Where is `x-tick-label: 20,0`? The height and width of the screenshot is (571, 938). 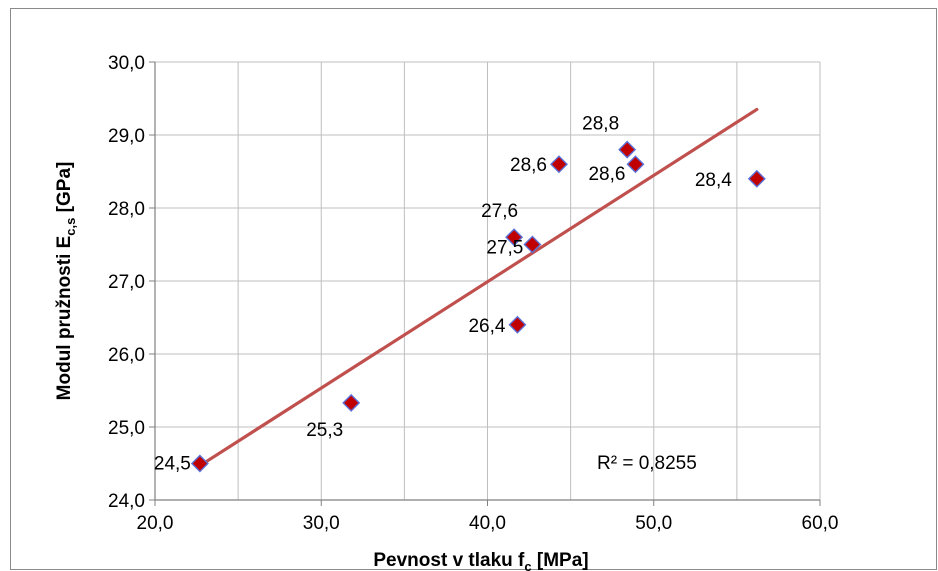
x-tick-label: 20,0 is located at coordinates (155, 523).